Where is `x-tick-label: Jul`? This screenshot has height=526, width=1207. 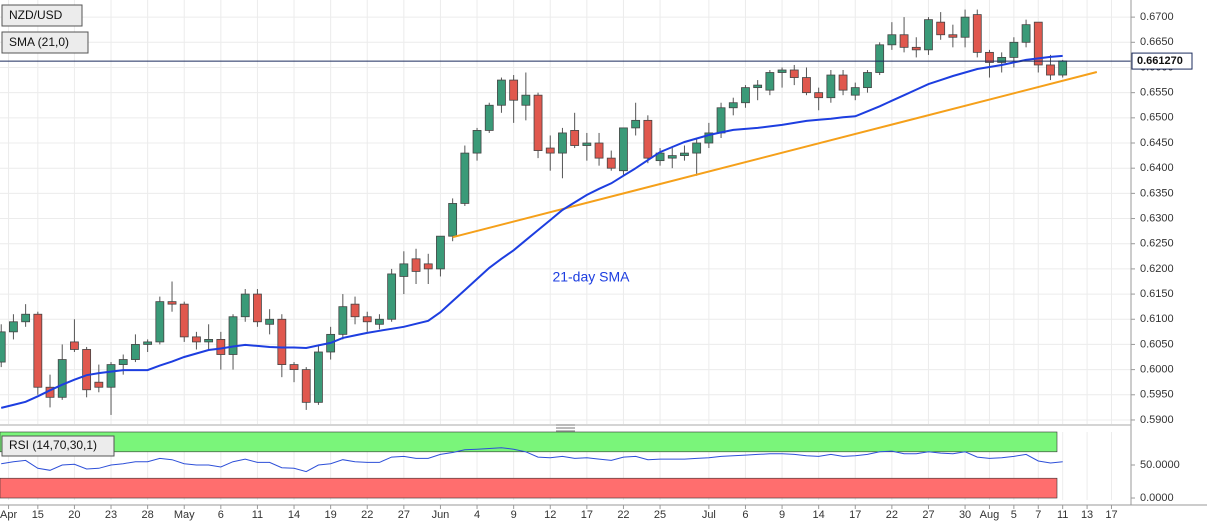 x-tick-label: Jul is located at coordinates (709, 515).